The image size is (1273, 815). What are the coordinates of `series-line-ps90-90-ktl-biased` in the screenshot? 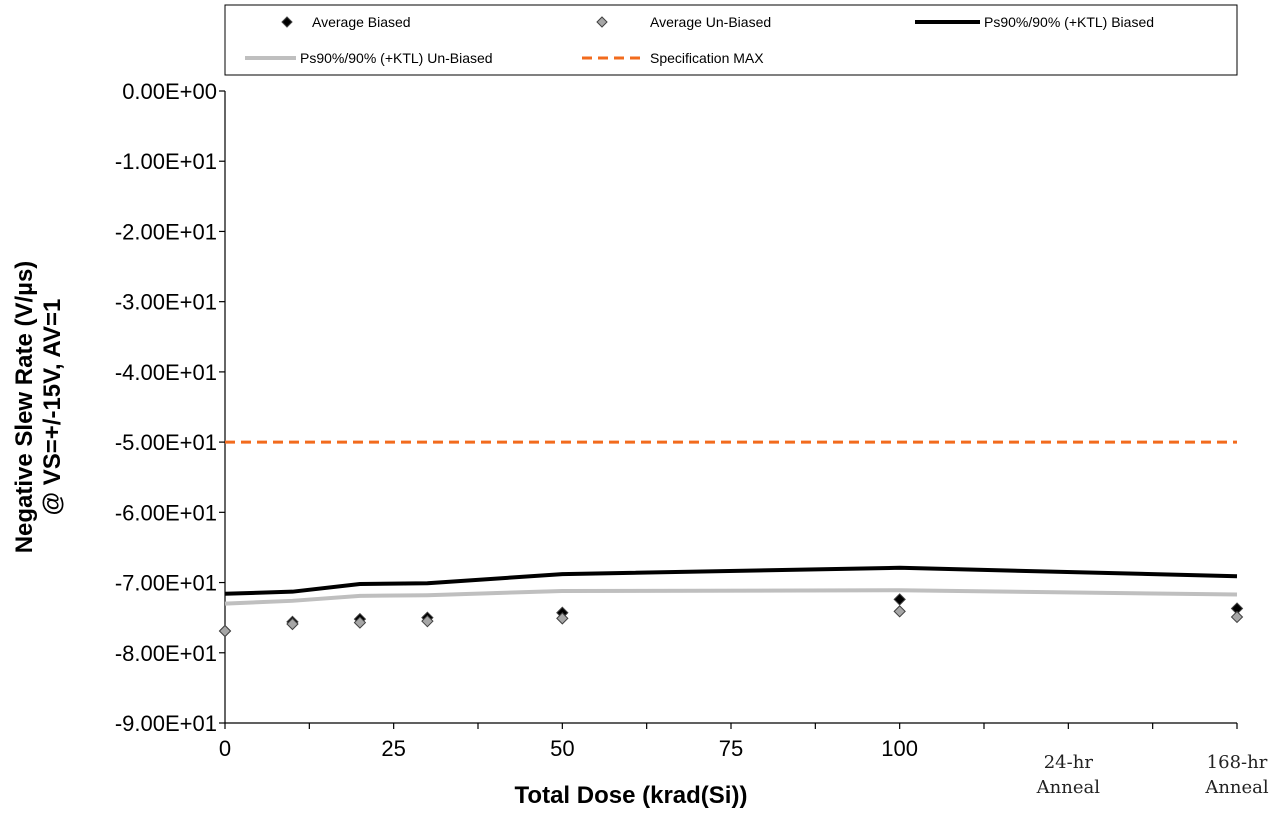 It's located at (731, 580).